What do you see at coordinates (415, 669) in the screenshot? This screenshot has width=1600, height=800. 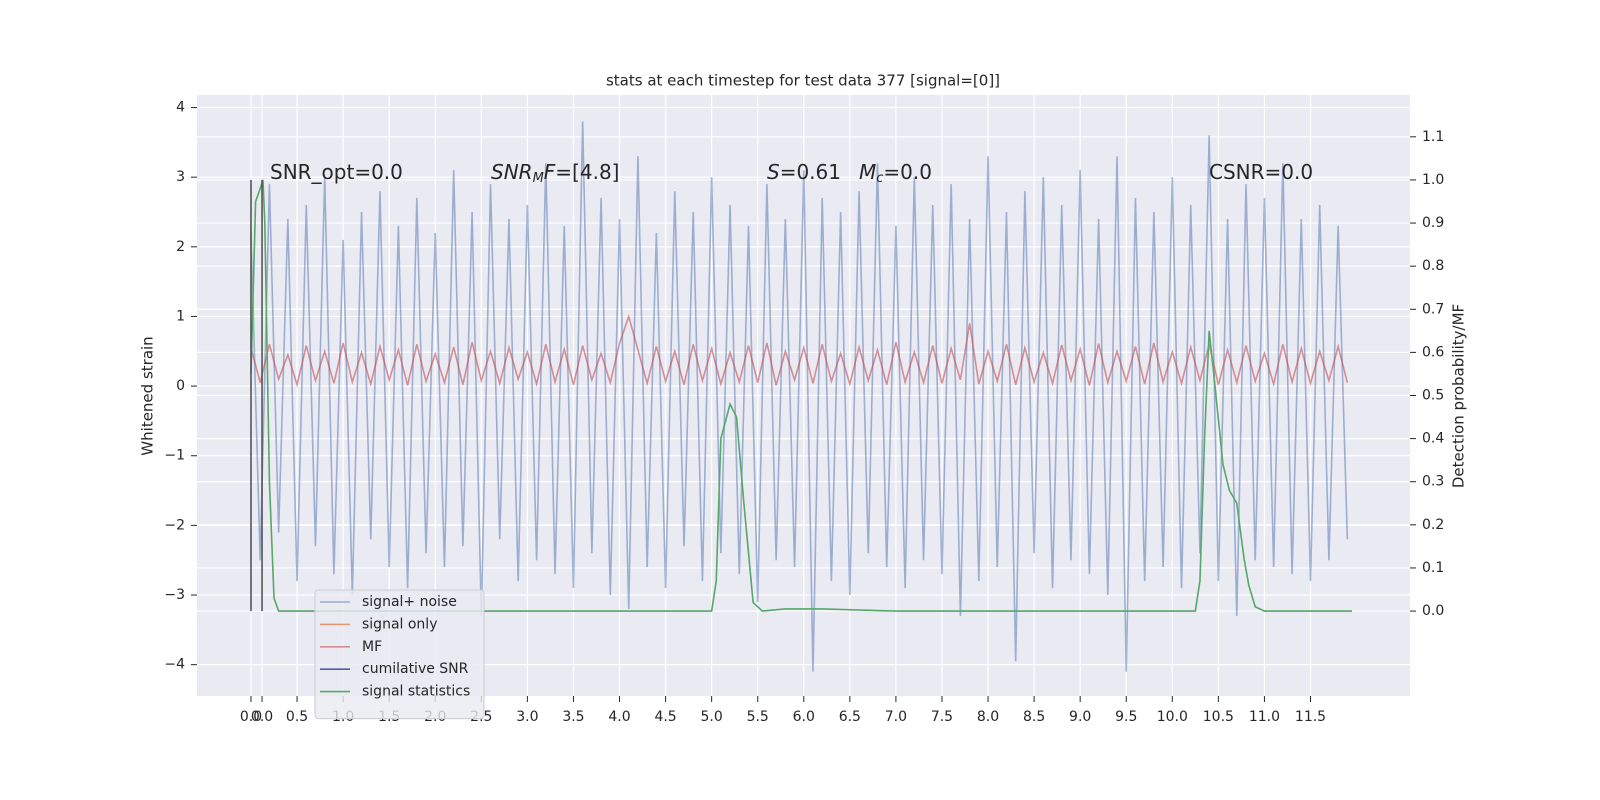 I see `legend-label: cumilative SNR` at bounding box center [415, 669].